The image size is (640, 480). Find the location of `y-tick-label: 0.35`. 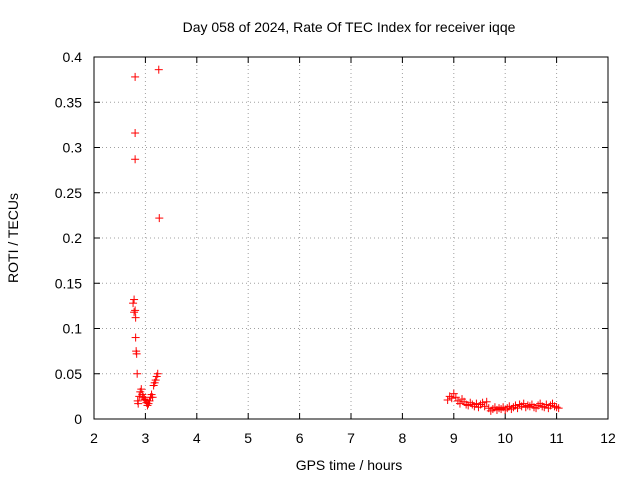

y-tick-label: 0.35 is located at coordinates (68, 102).